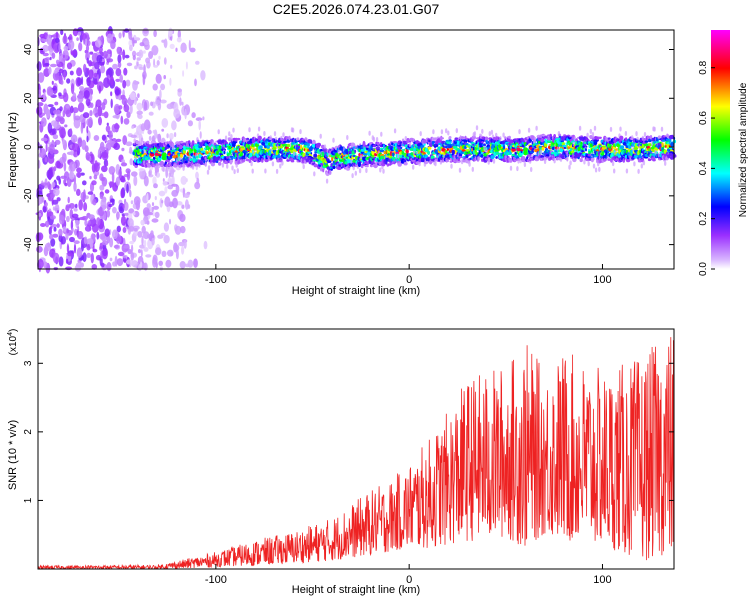 This screenshot has width=750, height=600. Describe the element at coordinates (28, 363) in the screenshot. I see `snr-y-tick-label: 3` at that location.